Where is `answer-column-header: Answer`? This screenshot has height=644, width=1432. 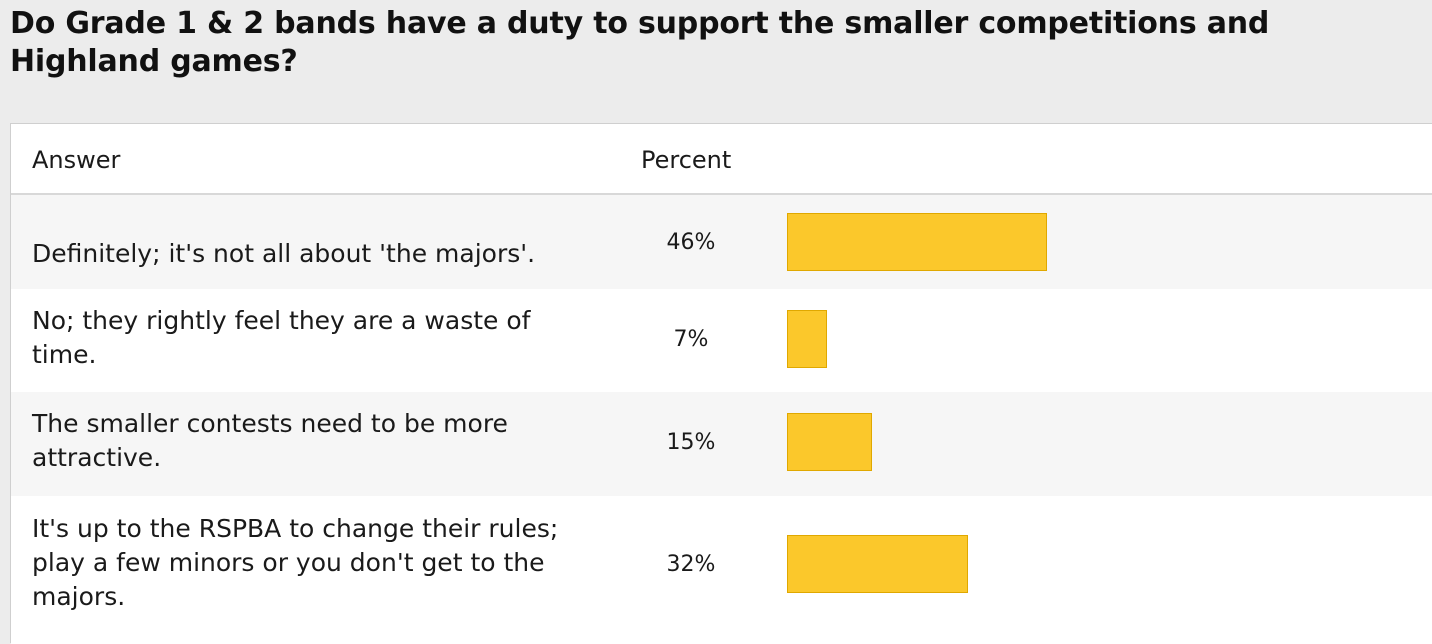 answer-column-header: Answer is located at coordinates (76, 160).